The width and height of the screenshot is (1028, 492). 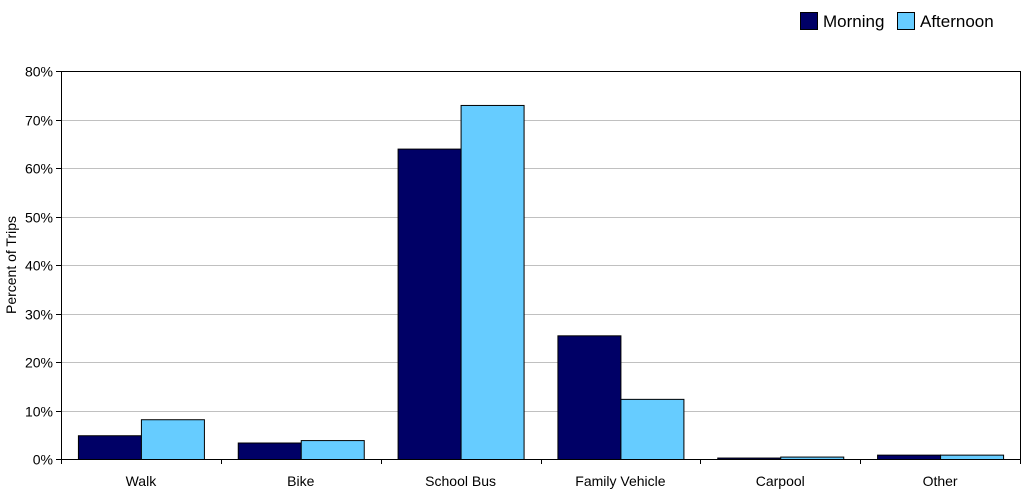 What do you see at coordinates (11, 265) in the screenshot?
I see `y-axis-title: Percent of Trips` at bounding box center [11, 265].